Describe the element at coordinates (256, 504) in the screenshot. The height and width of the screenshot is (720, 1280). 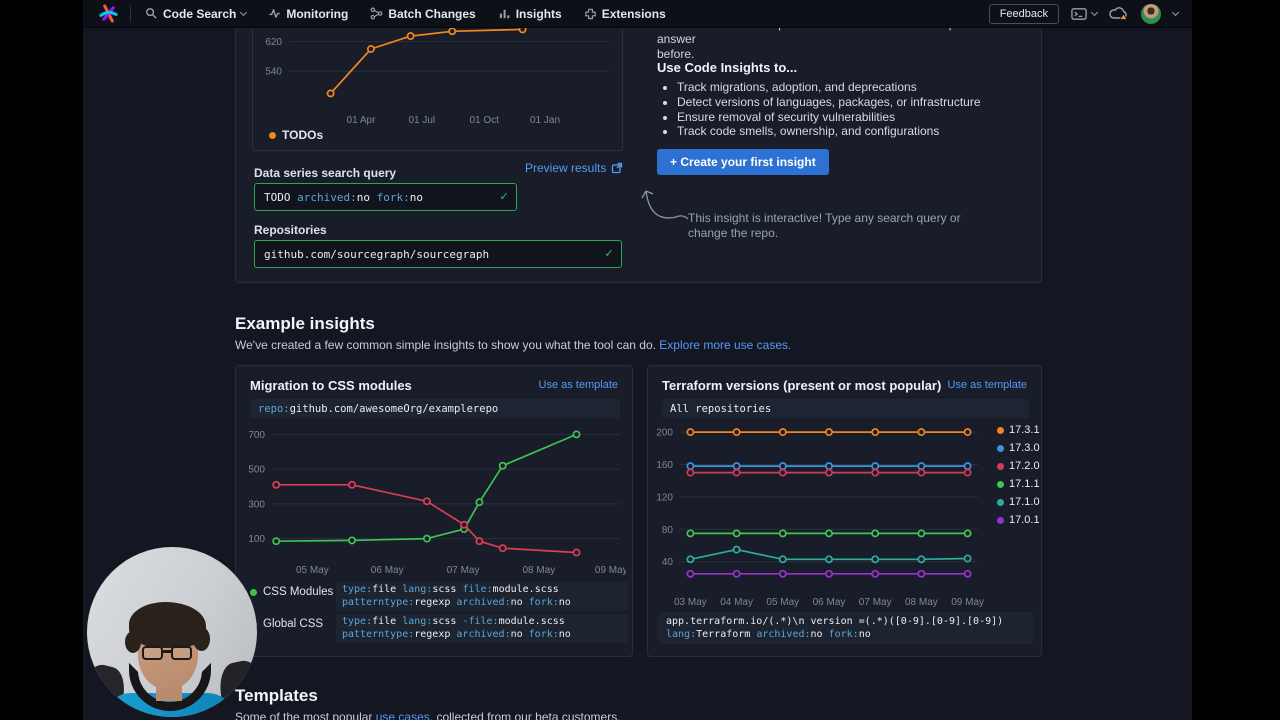
I see `svg-text: 300` at that location.